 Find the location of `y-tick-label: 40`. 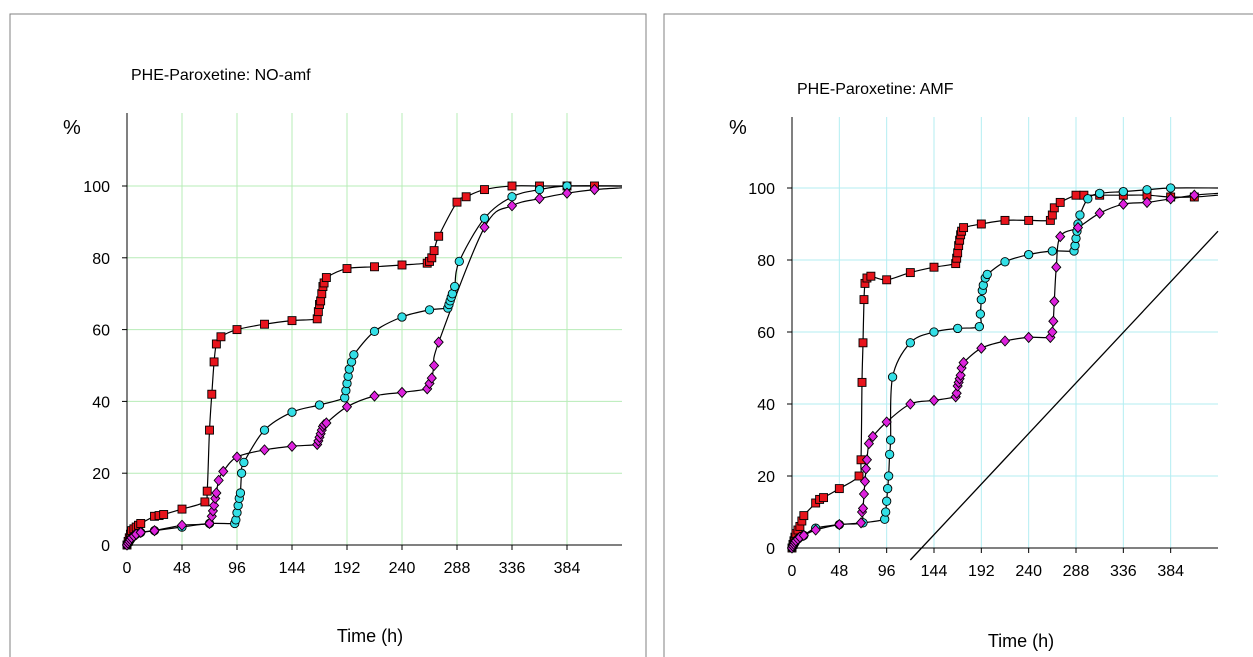

y-tick-label: 40 is located at coordinates (766, 405).